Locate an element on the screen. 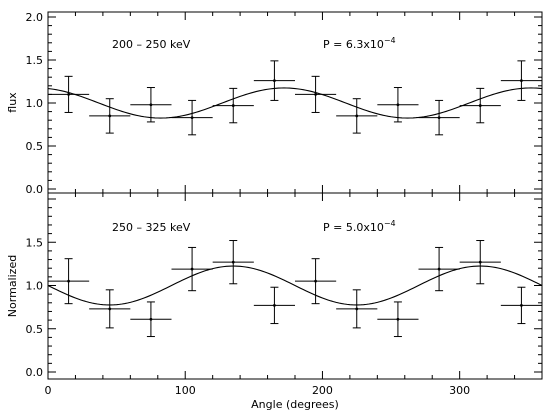 This screenshot has height=416, width=543. x-axis-title: Angle (degrees) is located at coordinates (295, 404).